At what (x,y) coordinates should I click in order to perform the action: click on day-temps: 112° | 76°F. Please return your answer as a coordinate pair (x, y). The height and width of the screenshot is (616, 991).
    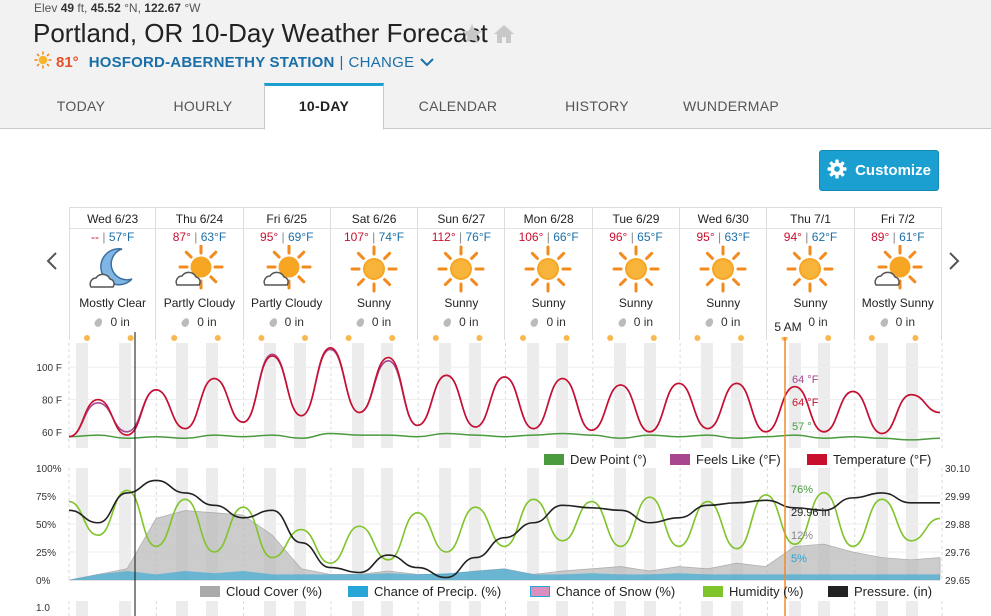
    Looking at the image, I should click on (461, 236).